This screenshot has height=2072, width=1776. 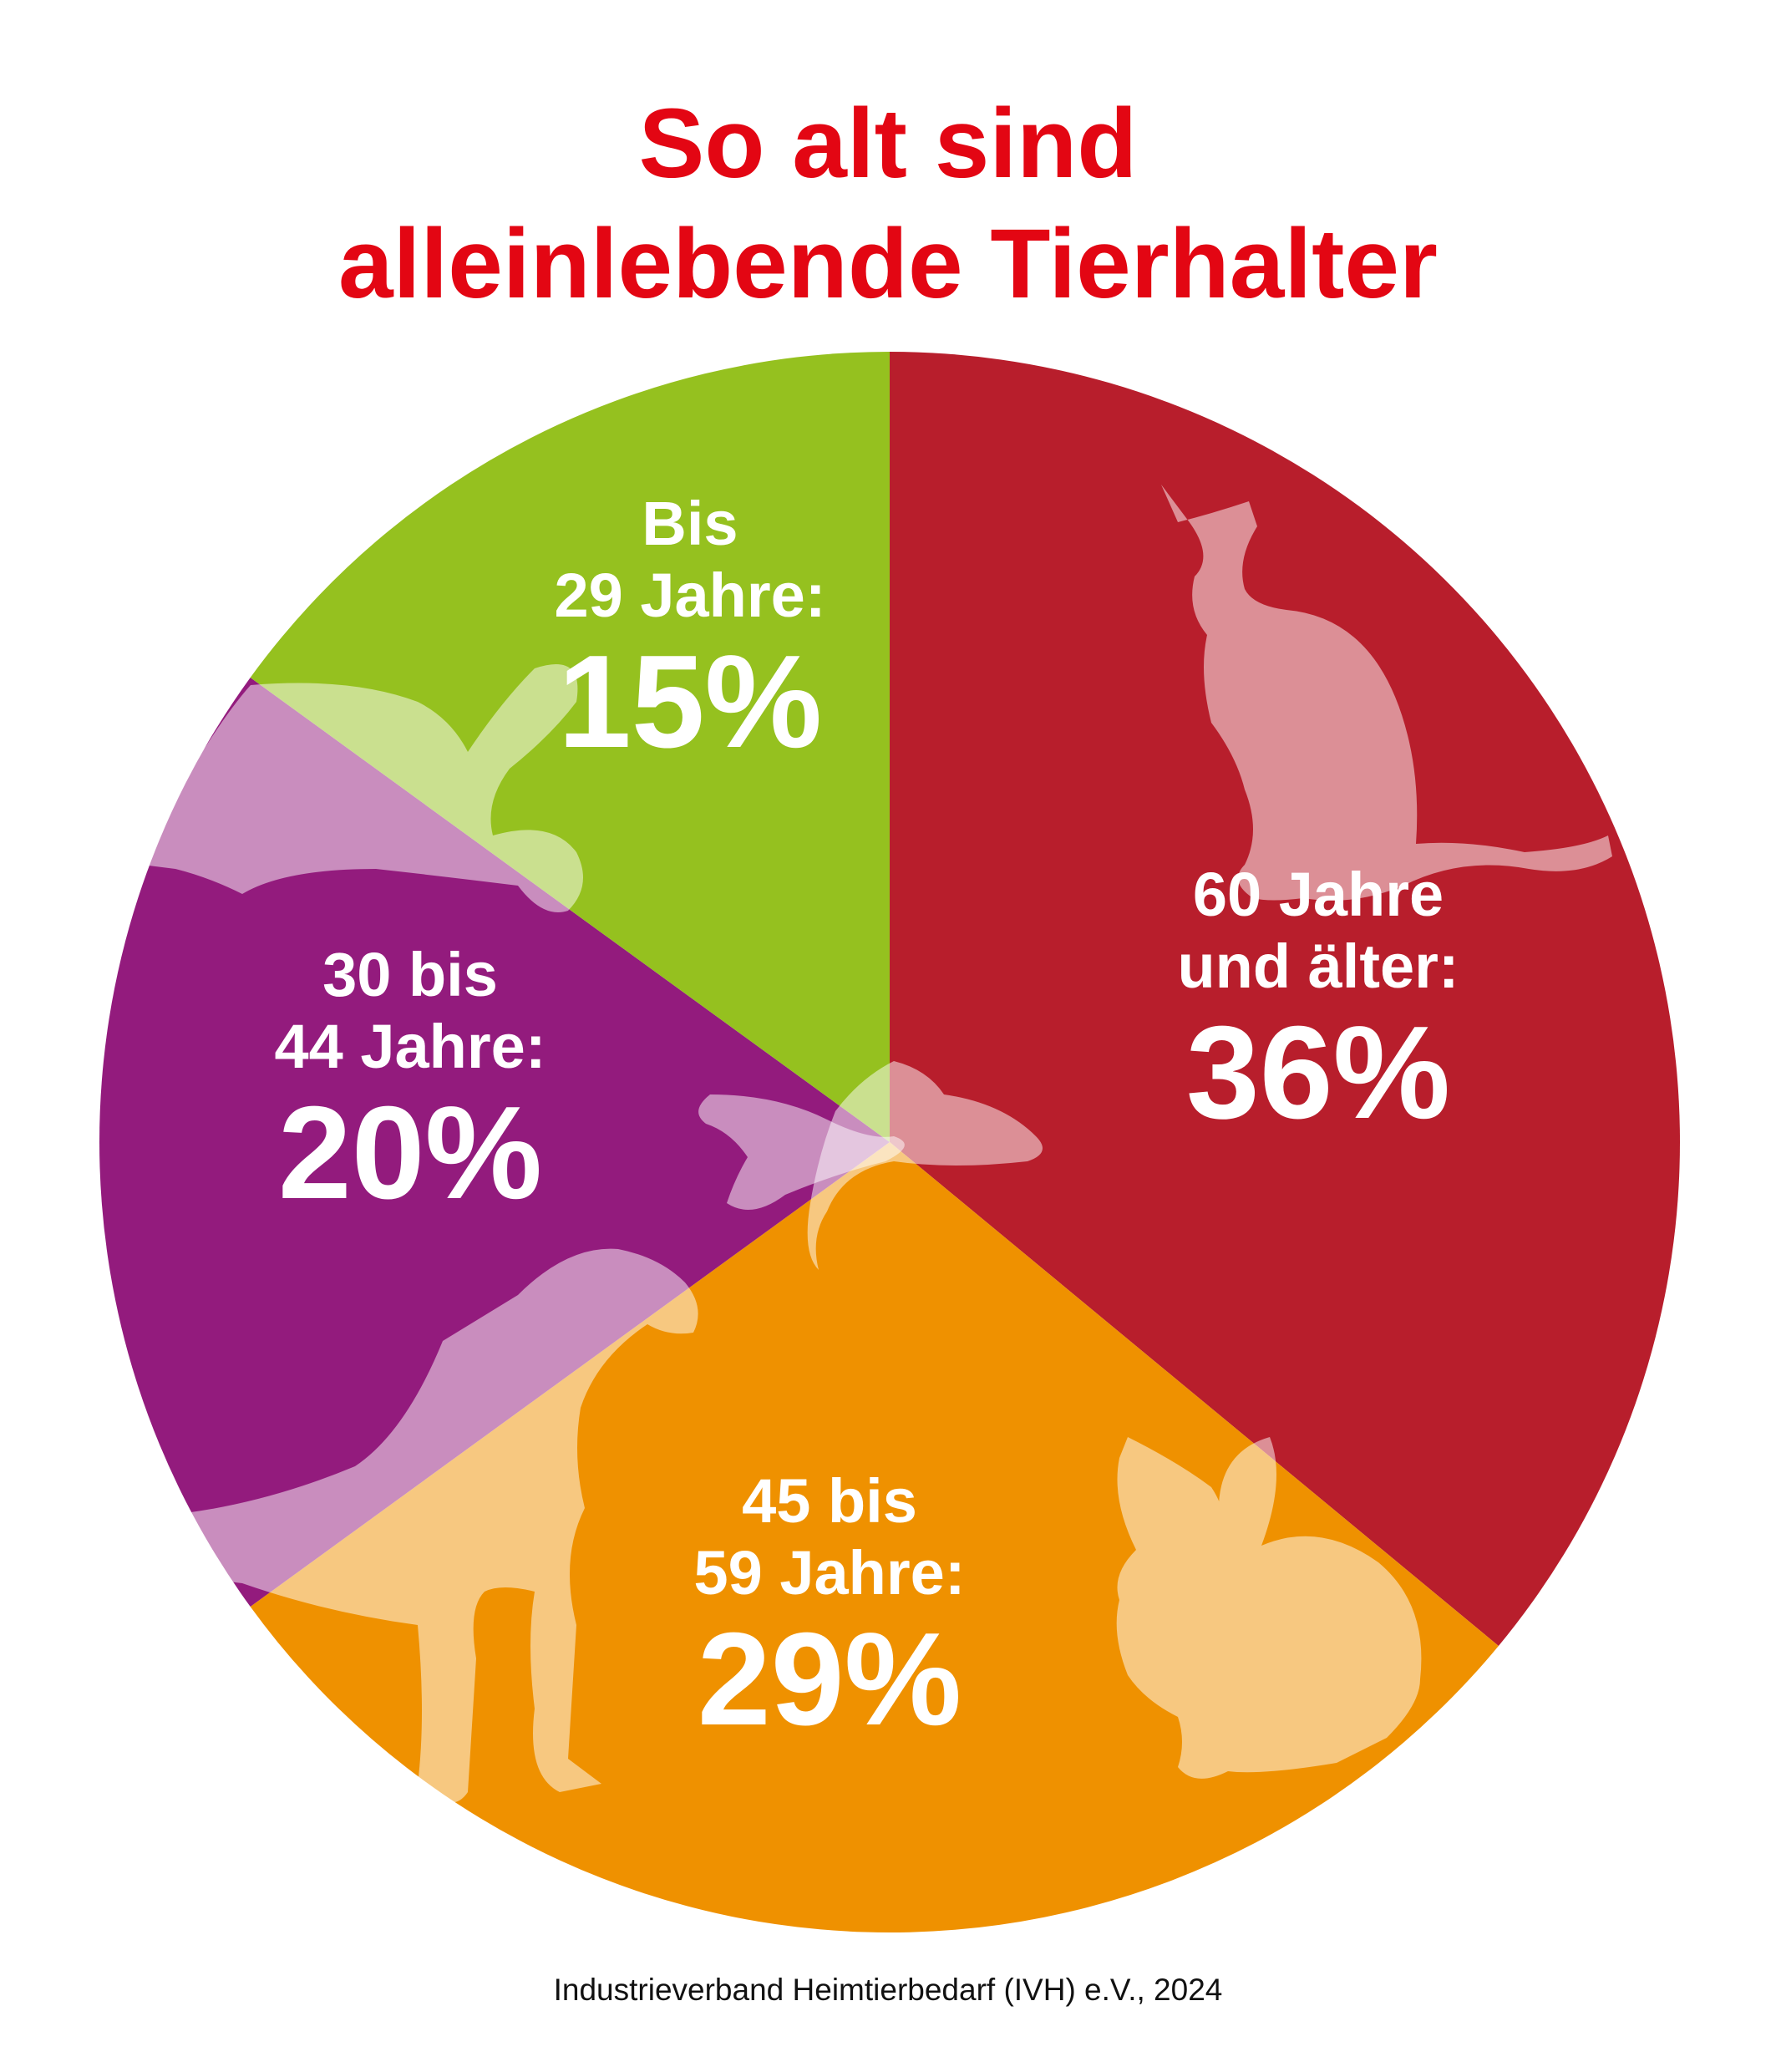 What do you see at coordinates (829, 1501) in the screenshot?
I see `slice-label-45-59-line-1: 45 bis` at bounding box center [829, 1501].